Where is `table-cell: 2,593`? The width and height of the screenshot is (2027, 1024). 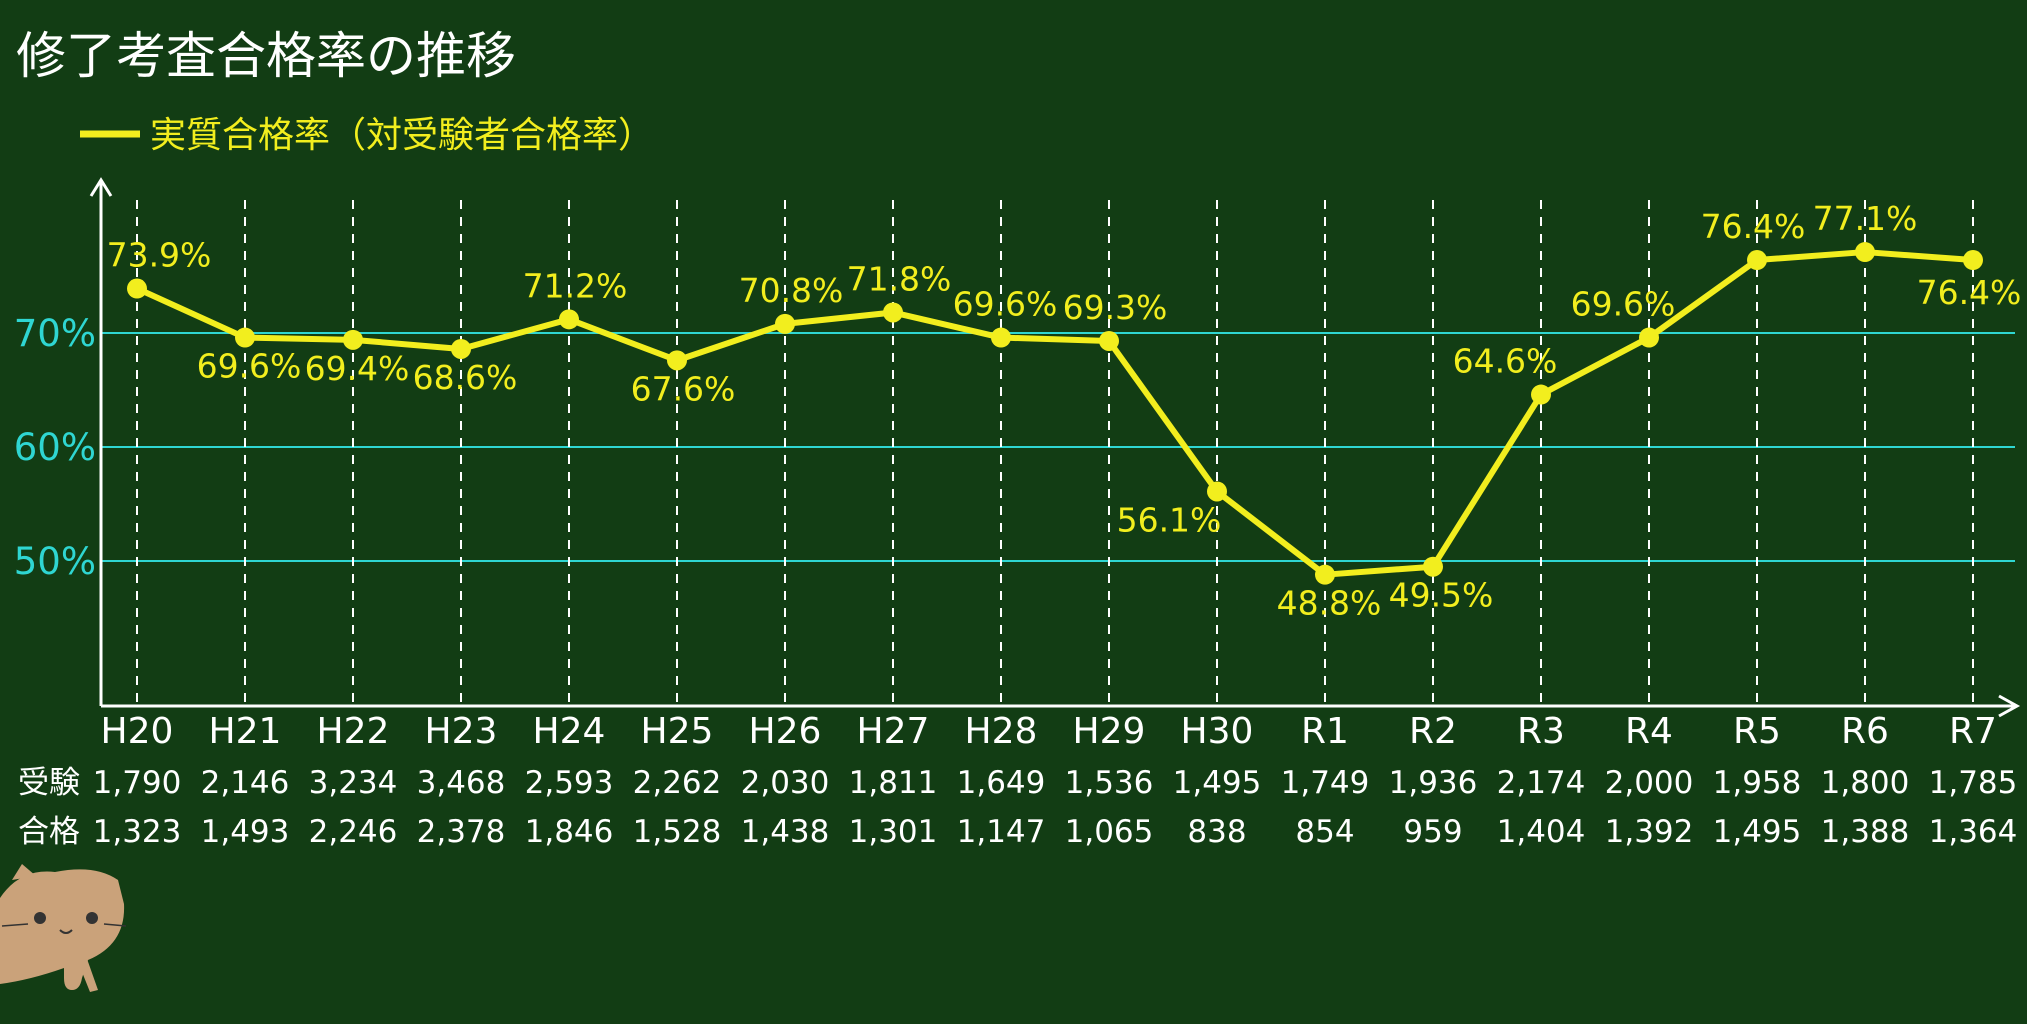
table-cell: 2,593 is located at coordinates (569, 783).